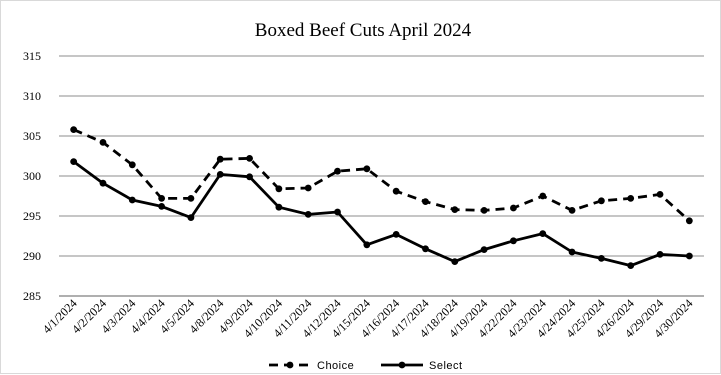 This screenshot has height=375, width=721. Describe the element at coordinates (32, 216) in the screenshot. I see `y-tick-label: 295` at that location.